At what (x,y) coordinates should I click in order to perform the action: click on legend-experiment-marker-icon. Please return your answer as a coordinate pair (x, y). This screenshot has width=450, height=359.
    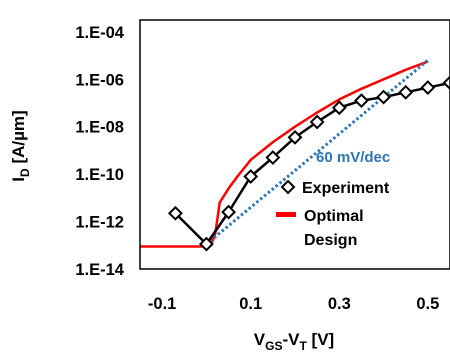
    Looking at the image, I should click on (288, 187).